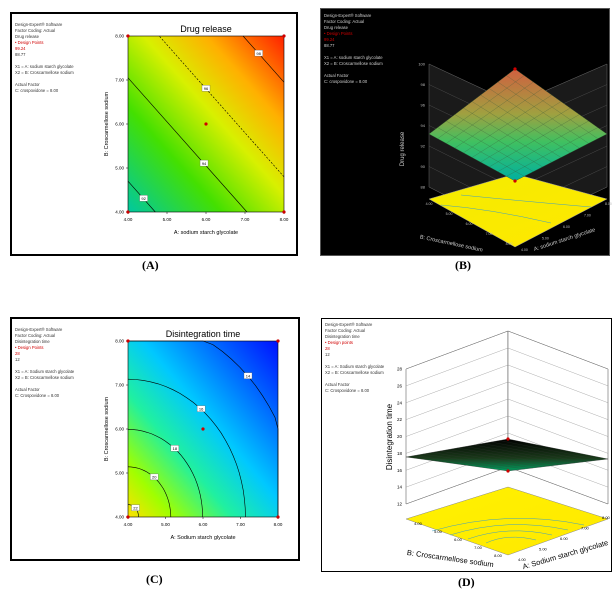 The width and height of the screenshot is (616, 594). What do you see at coordinates (202, 538) in the screenshot?
I see `x-axis-label: A: Sodium starch glycolate` at bounding box center [202, 538].